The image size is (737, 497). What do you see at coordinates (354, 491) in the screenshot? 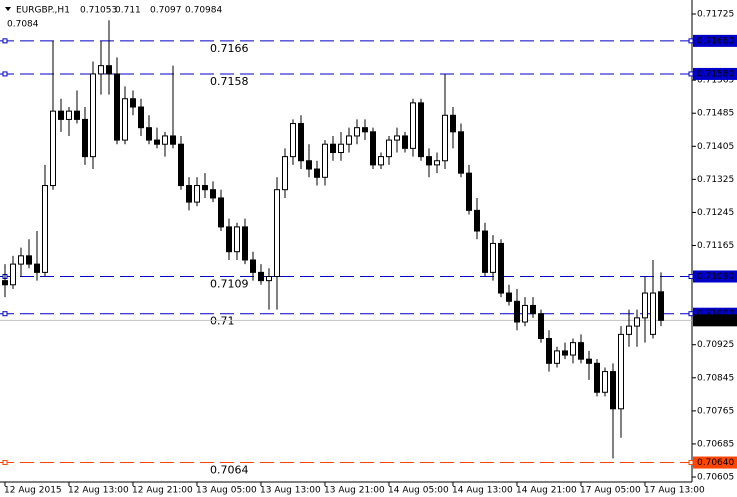
I see `x-tick-label: 13 Aug 21:00` at bounding box center [354, 491].